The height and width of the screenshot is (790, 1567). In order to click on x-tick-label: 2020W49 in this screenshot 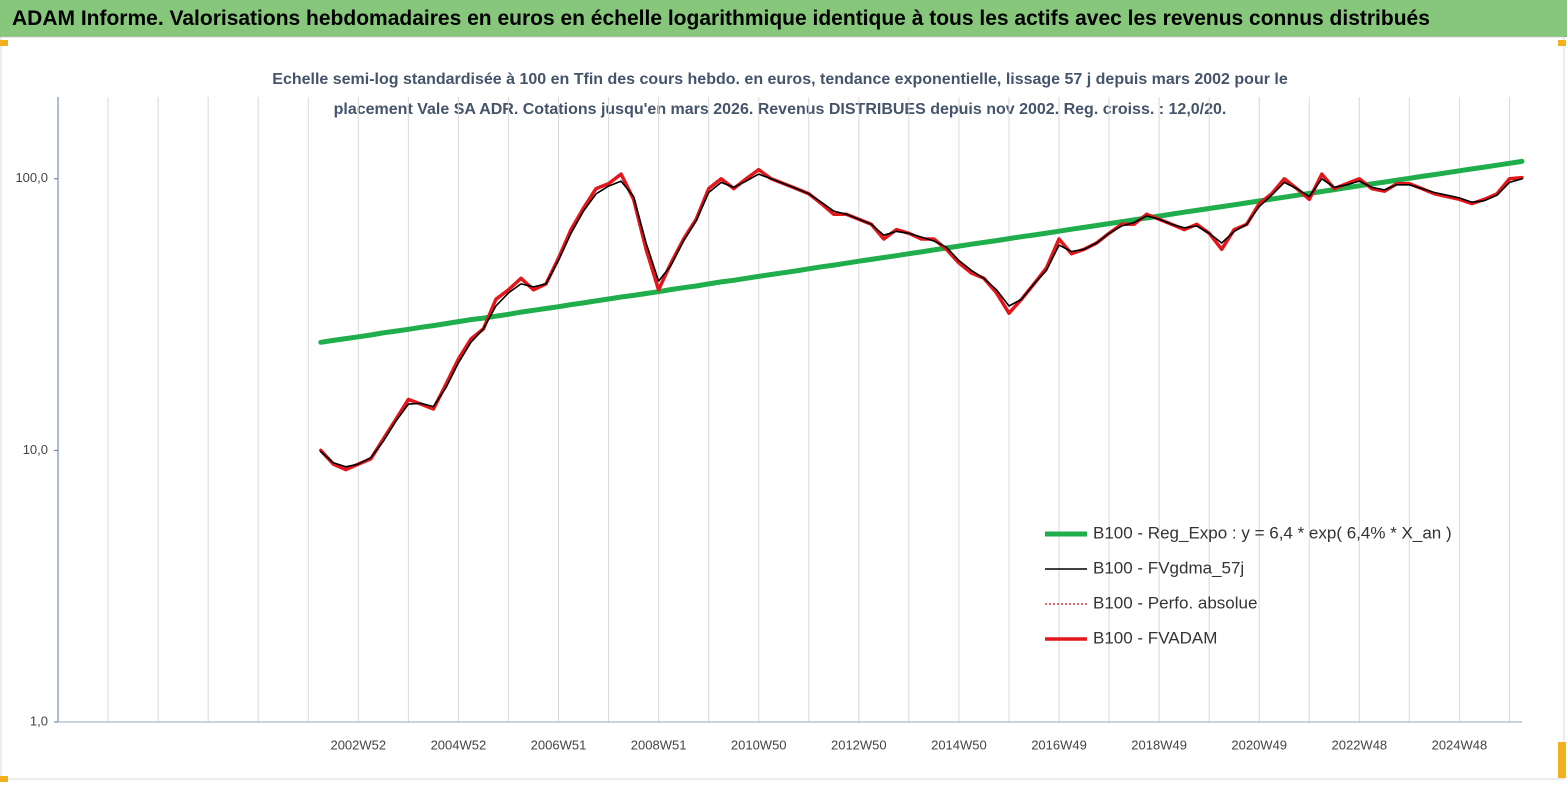, I will do `click(1259, 744)`.